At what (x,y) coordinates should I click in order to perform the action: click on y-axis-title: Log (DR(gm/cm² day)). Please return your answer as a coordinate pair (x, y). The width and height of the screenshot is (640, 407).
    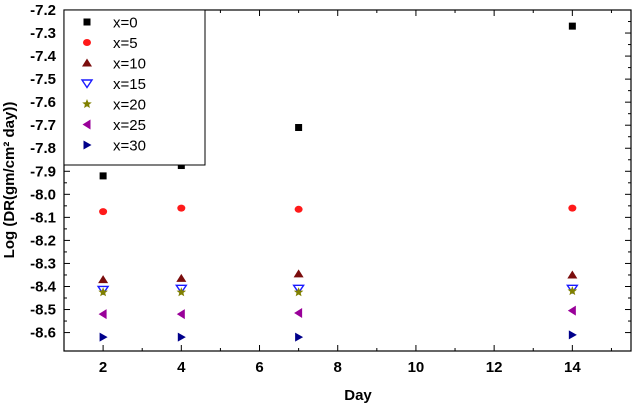
    Looking at the image, I should click on (9, 180).